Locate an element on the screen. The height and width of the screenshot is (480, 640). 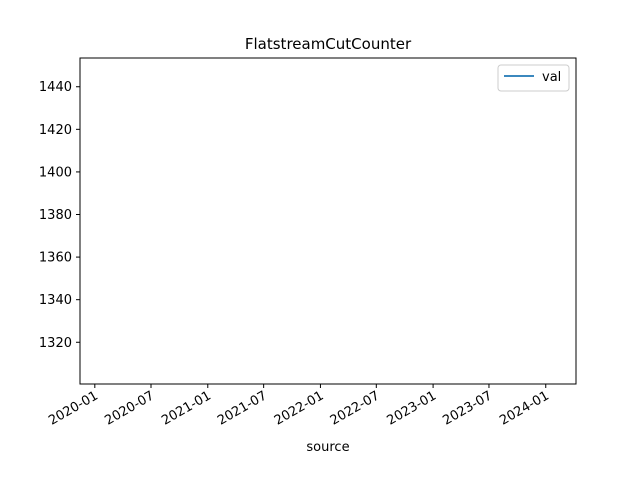
legend: val is located at coordinates (533, 78).